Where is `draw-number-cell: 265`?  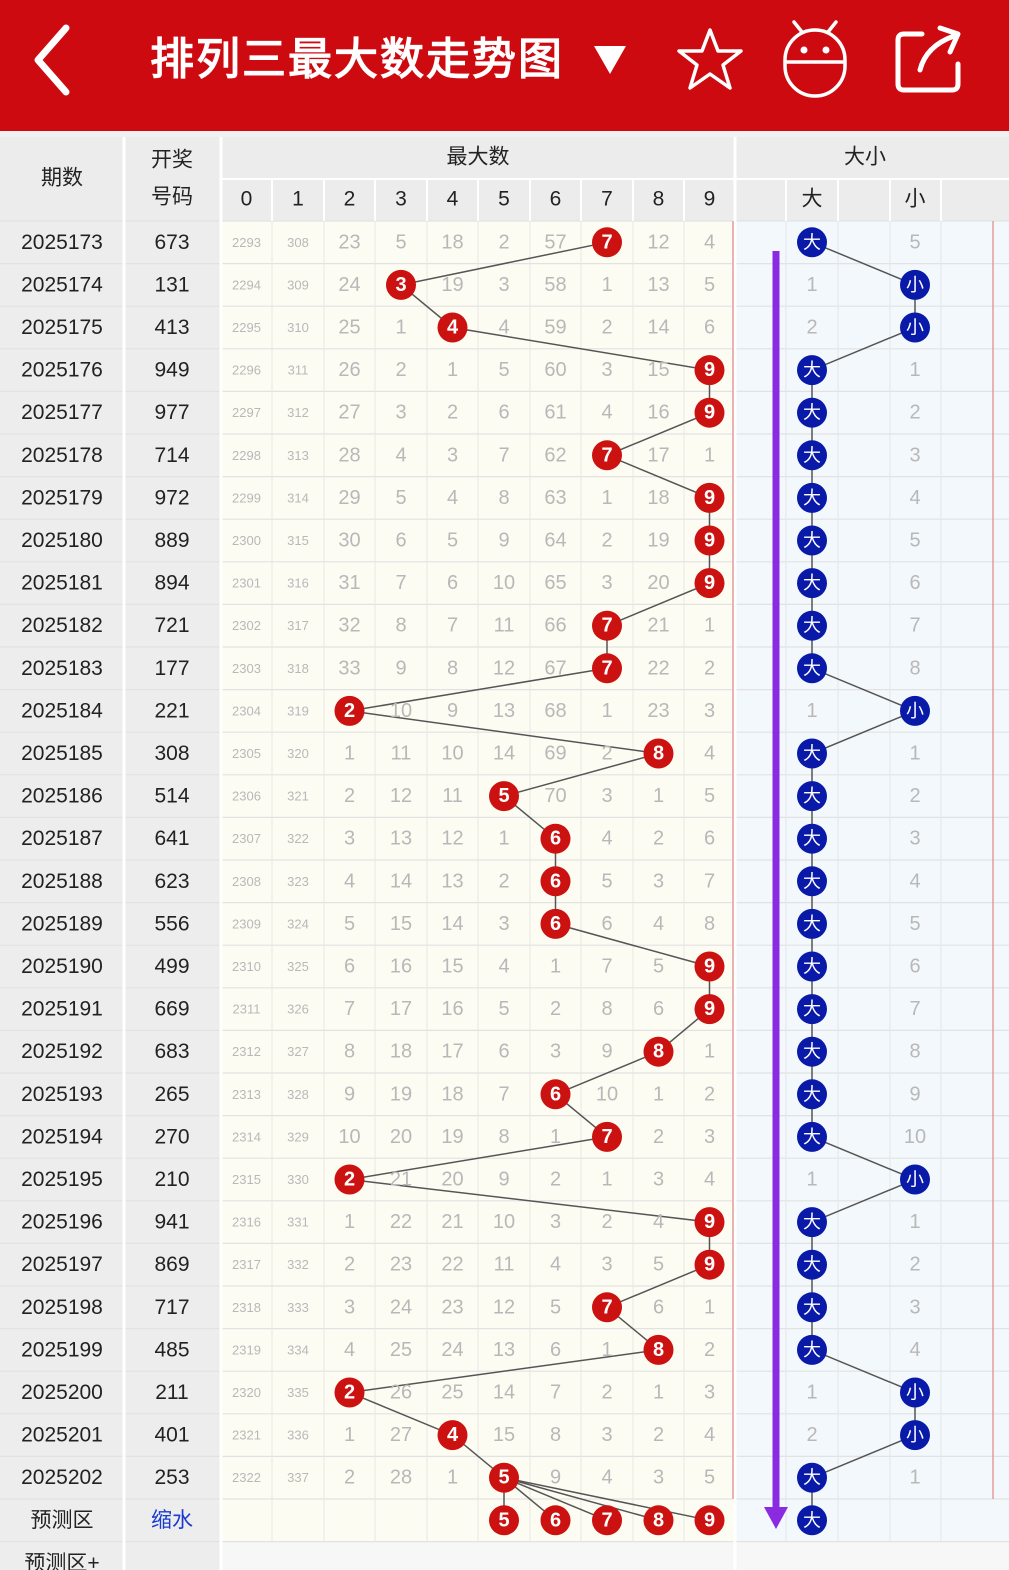 draw-number-cell: 265 is located at coordinates (171, 1094).